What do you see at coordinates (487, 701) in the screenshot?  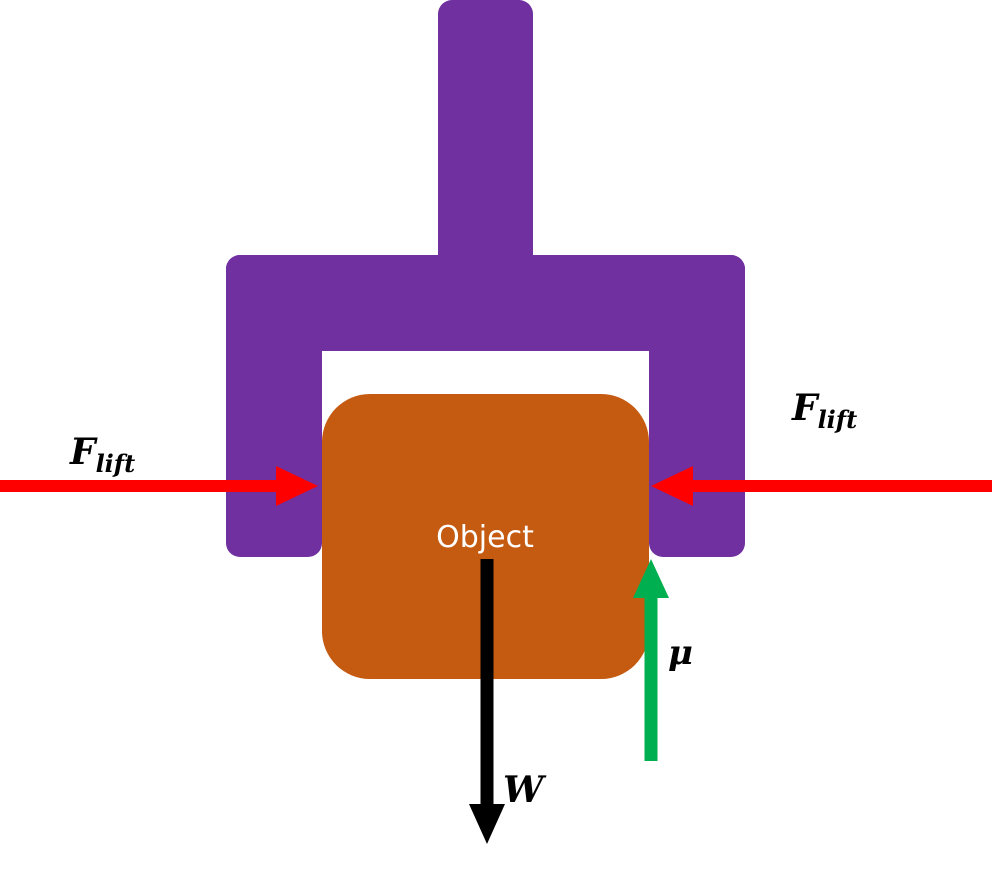 I see `weight-force-arrow` at bounding box center [487, 701].